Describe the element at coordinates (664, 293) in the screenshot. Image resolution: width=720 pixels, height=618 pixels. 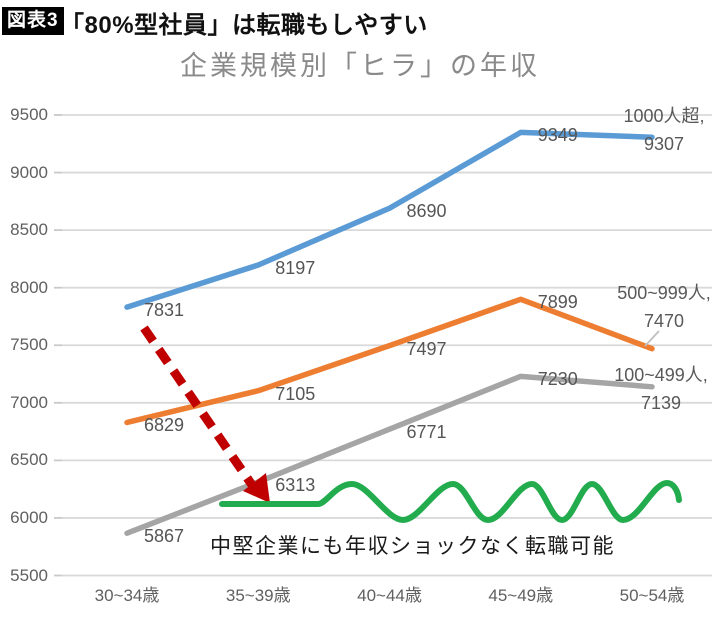
I see `series-name-label: 500~999人,` at that location.